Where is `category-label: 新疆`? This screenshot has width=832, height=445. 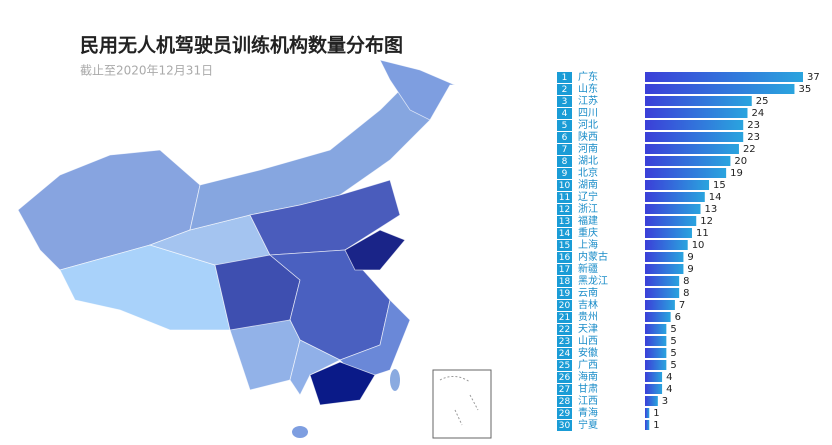
category-label: 新疆 is located at coordinates (588, 268).